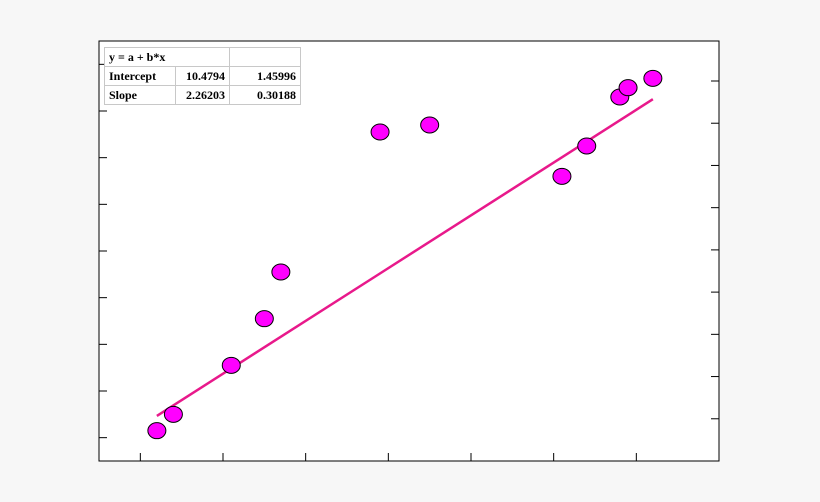 The height and width of the screenshot is (502, 820). Describe the element at coordinates (103, 251) in the screenshot. I see `y-axis-ticks` at that location.